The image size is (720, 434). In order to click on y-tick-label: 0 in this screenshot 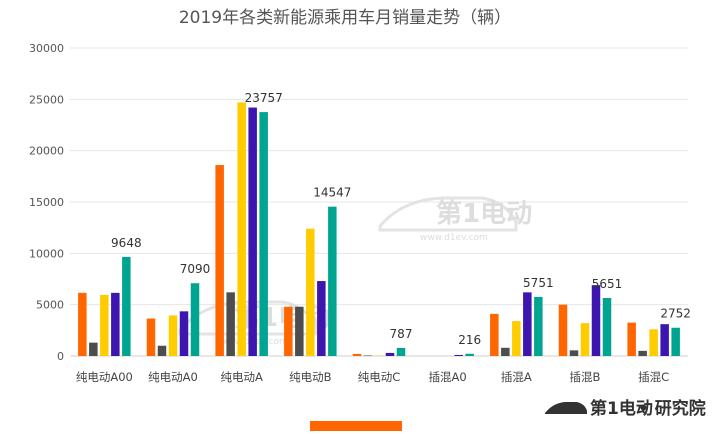, I will do `click(60, 356)`.